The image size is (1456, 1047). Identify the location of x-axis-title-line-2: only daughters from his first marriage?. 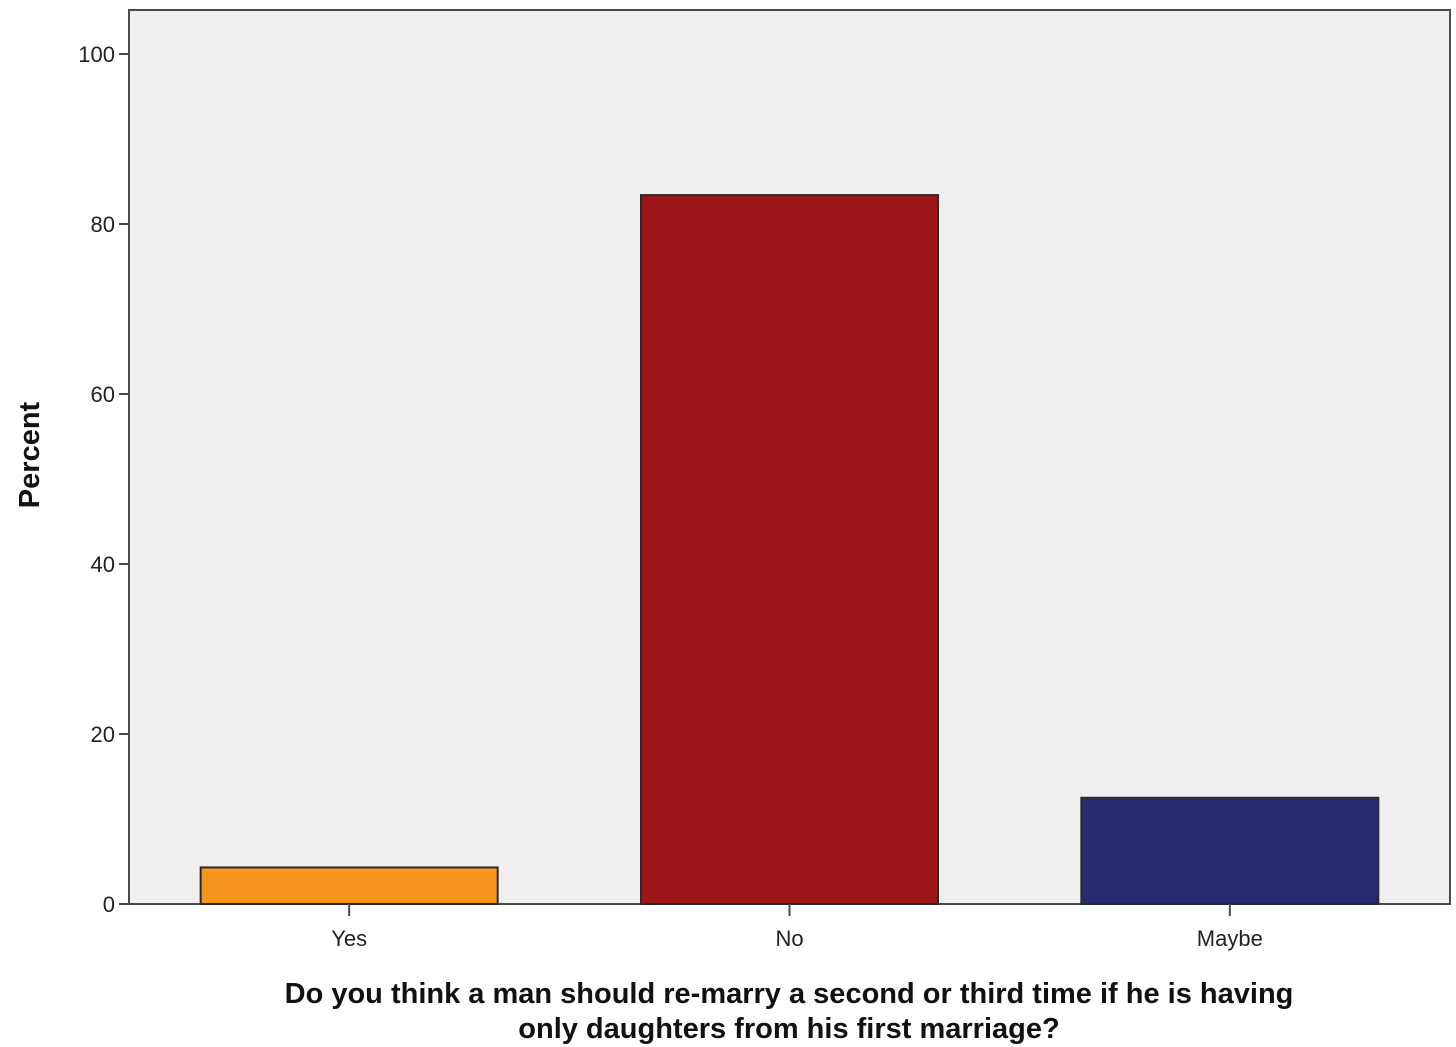
(788, 1029).